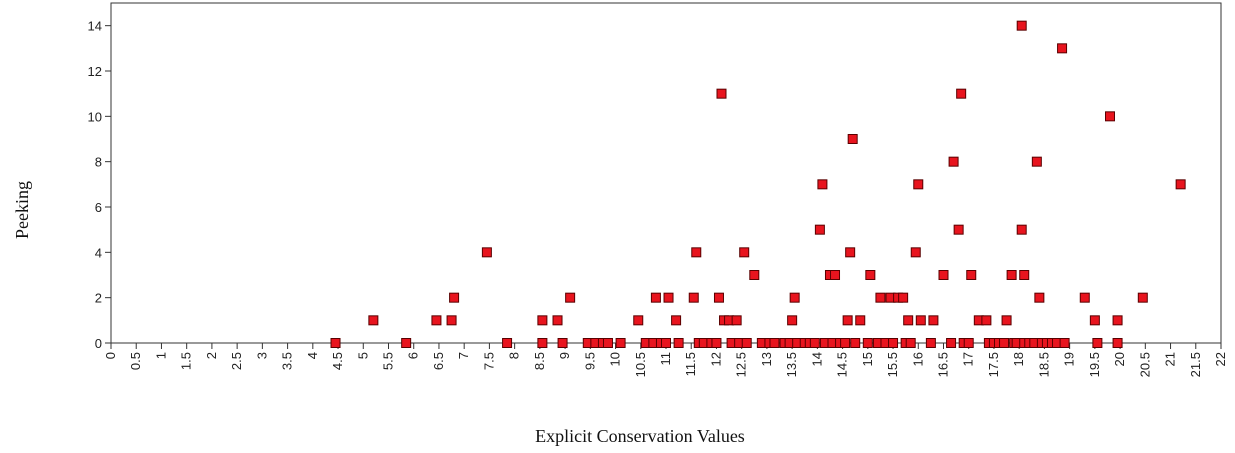 This screenshot has height=453, width=1235. I want to click on x-tick-label: 12, so click(715, 359).